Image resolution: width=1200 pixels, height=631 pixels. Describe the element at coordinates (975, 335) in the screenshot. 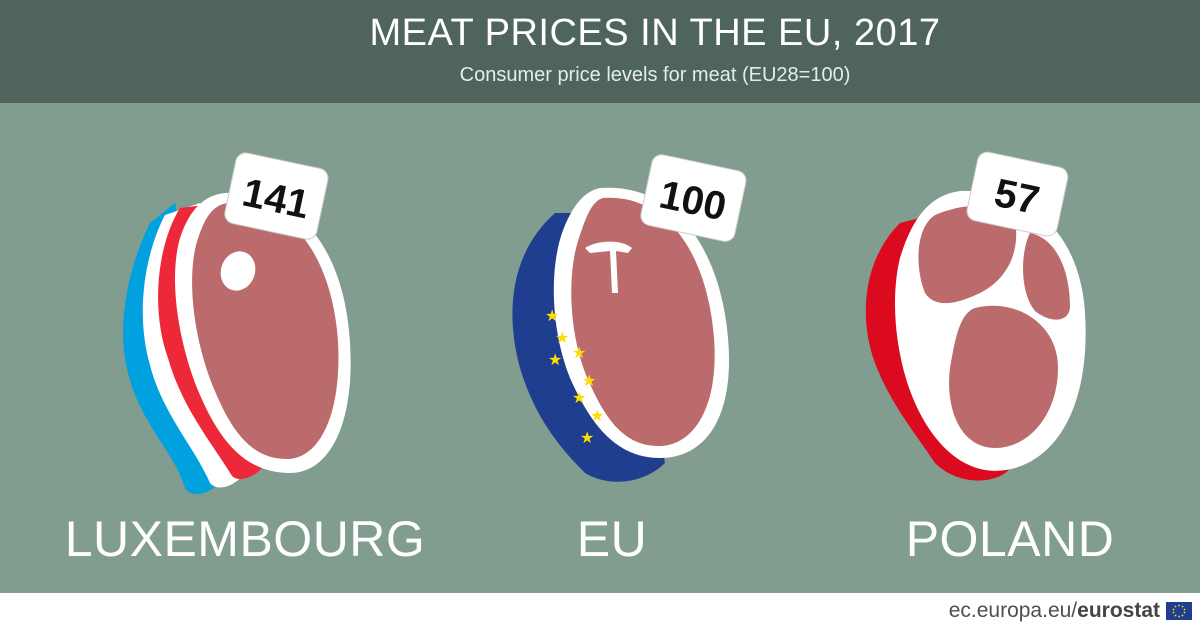

I see `steak-poland-icon` at that location.